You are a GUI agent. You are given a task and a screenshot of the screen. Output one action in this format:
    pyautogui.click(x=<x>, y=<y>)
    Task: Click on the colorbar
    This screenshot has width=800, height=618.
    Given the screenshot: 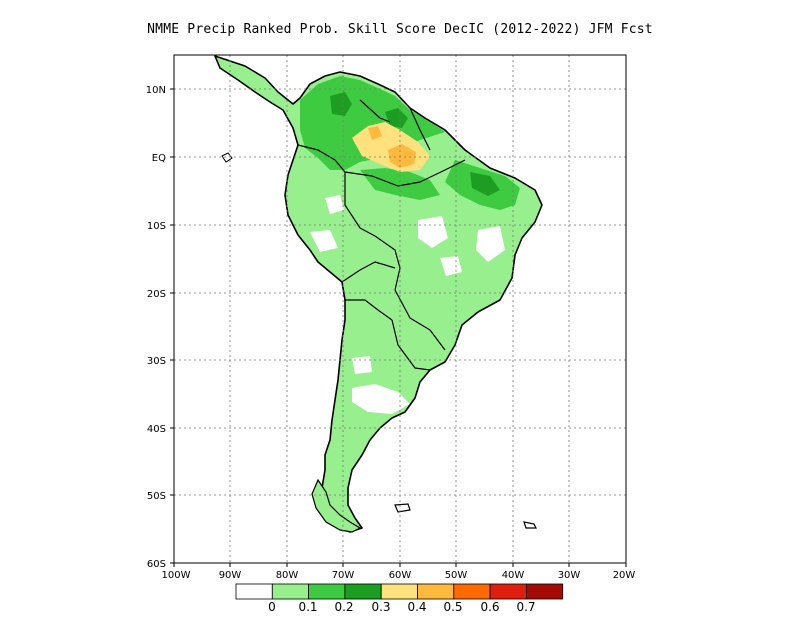 What is the action you would take?
    pyautogui.click(x=399, y=591)
    